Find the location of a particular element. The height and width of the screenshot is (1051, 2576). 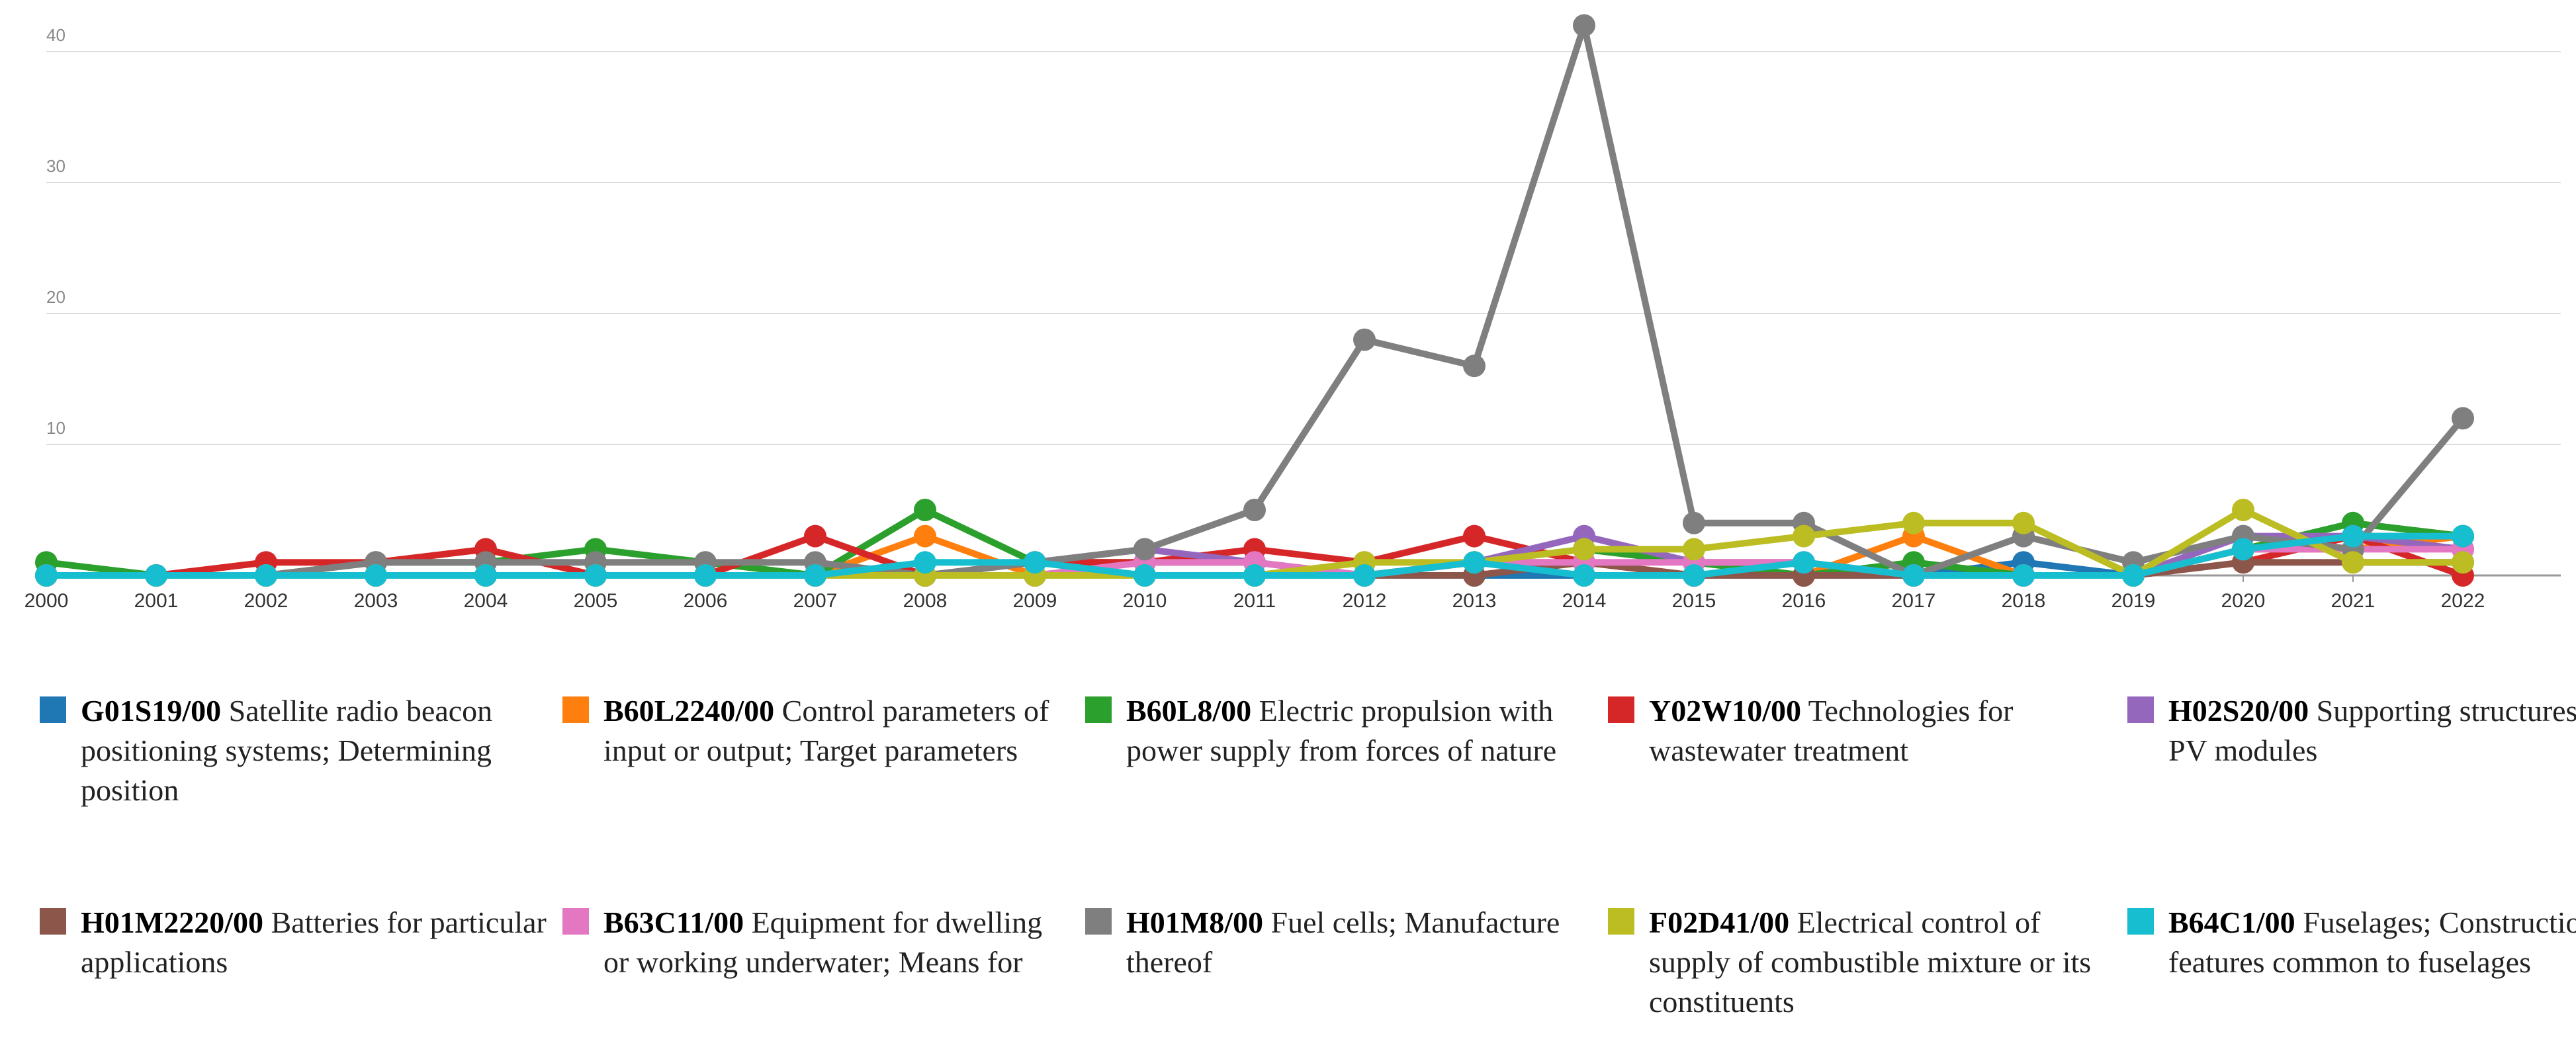

x-tick-label: 2016 is located at coordinates (1804, 601).